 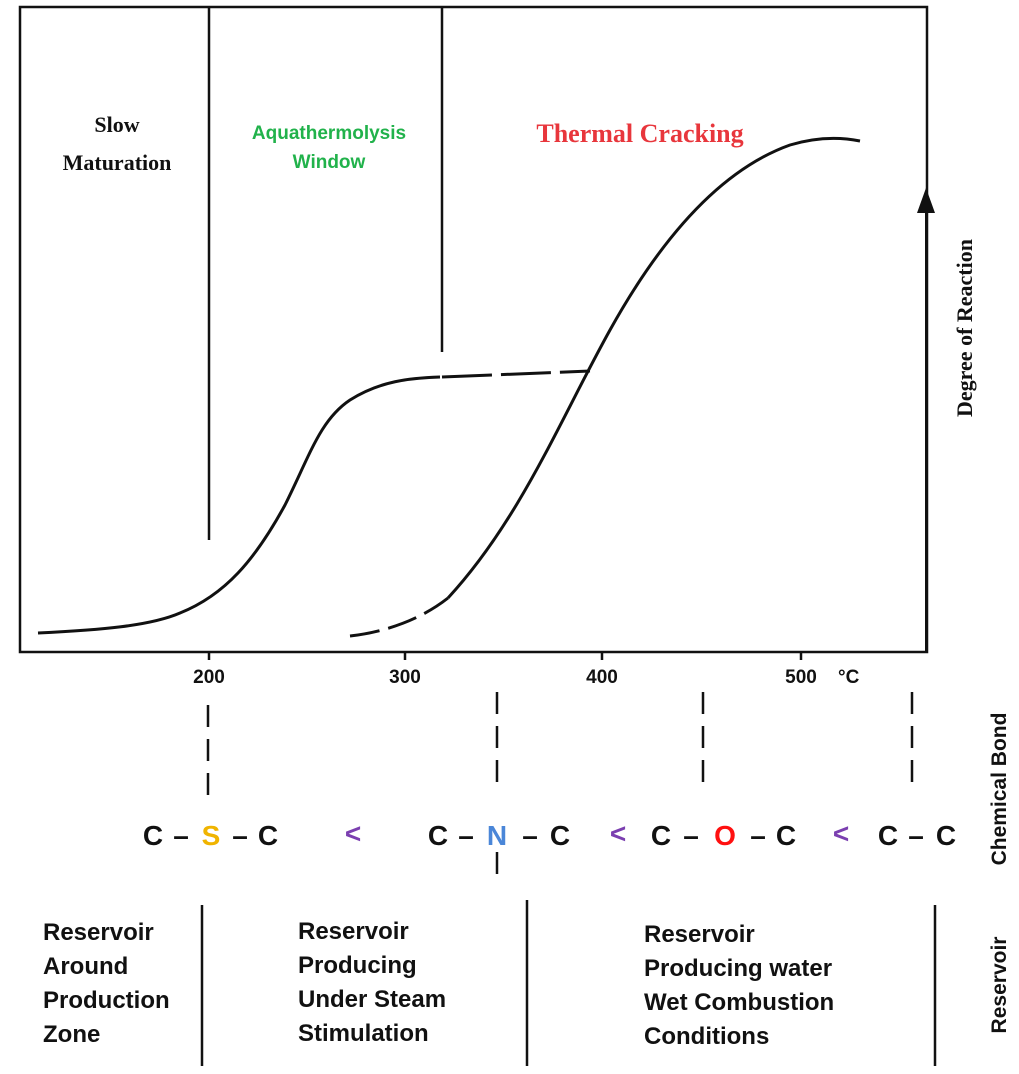 I want to click on reservoir-condition-line: Production, so click(x=106, y=1000).